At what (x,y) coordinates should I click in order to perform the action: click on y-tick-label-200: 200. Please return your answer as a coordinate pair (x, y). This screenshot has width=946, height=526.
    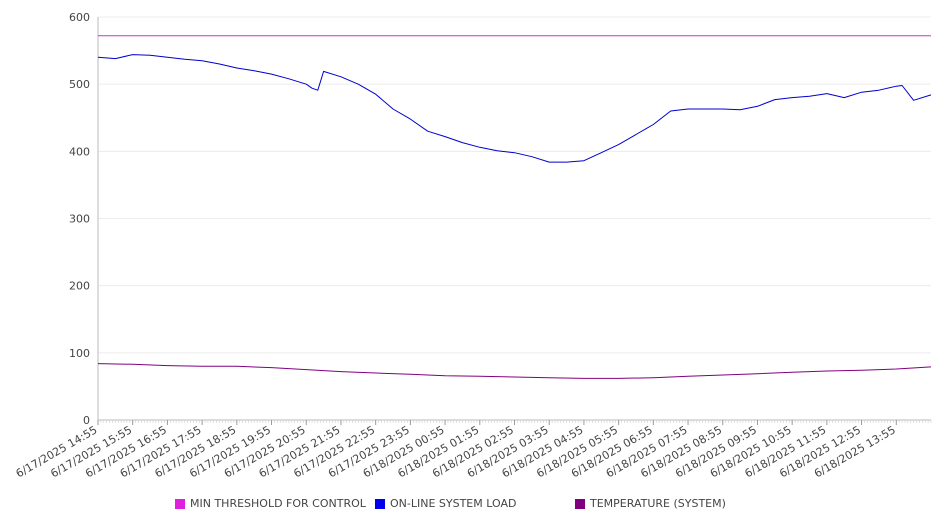
    Looking at the image, I should click on (79, 286).